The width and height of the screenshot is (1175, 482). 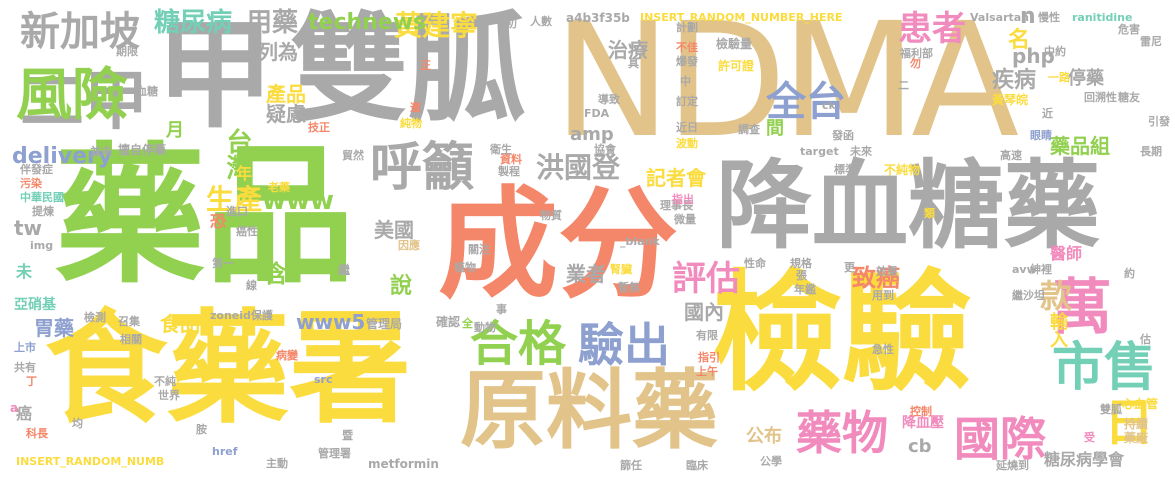 I want to click on word-taiwan: 台灣, so click(x=237, y=154).